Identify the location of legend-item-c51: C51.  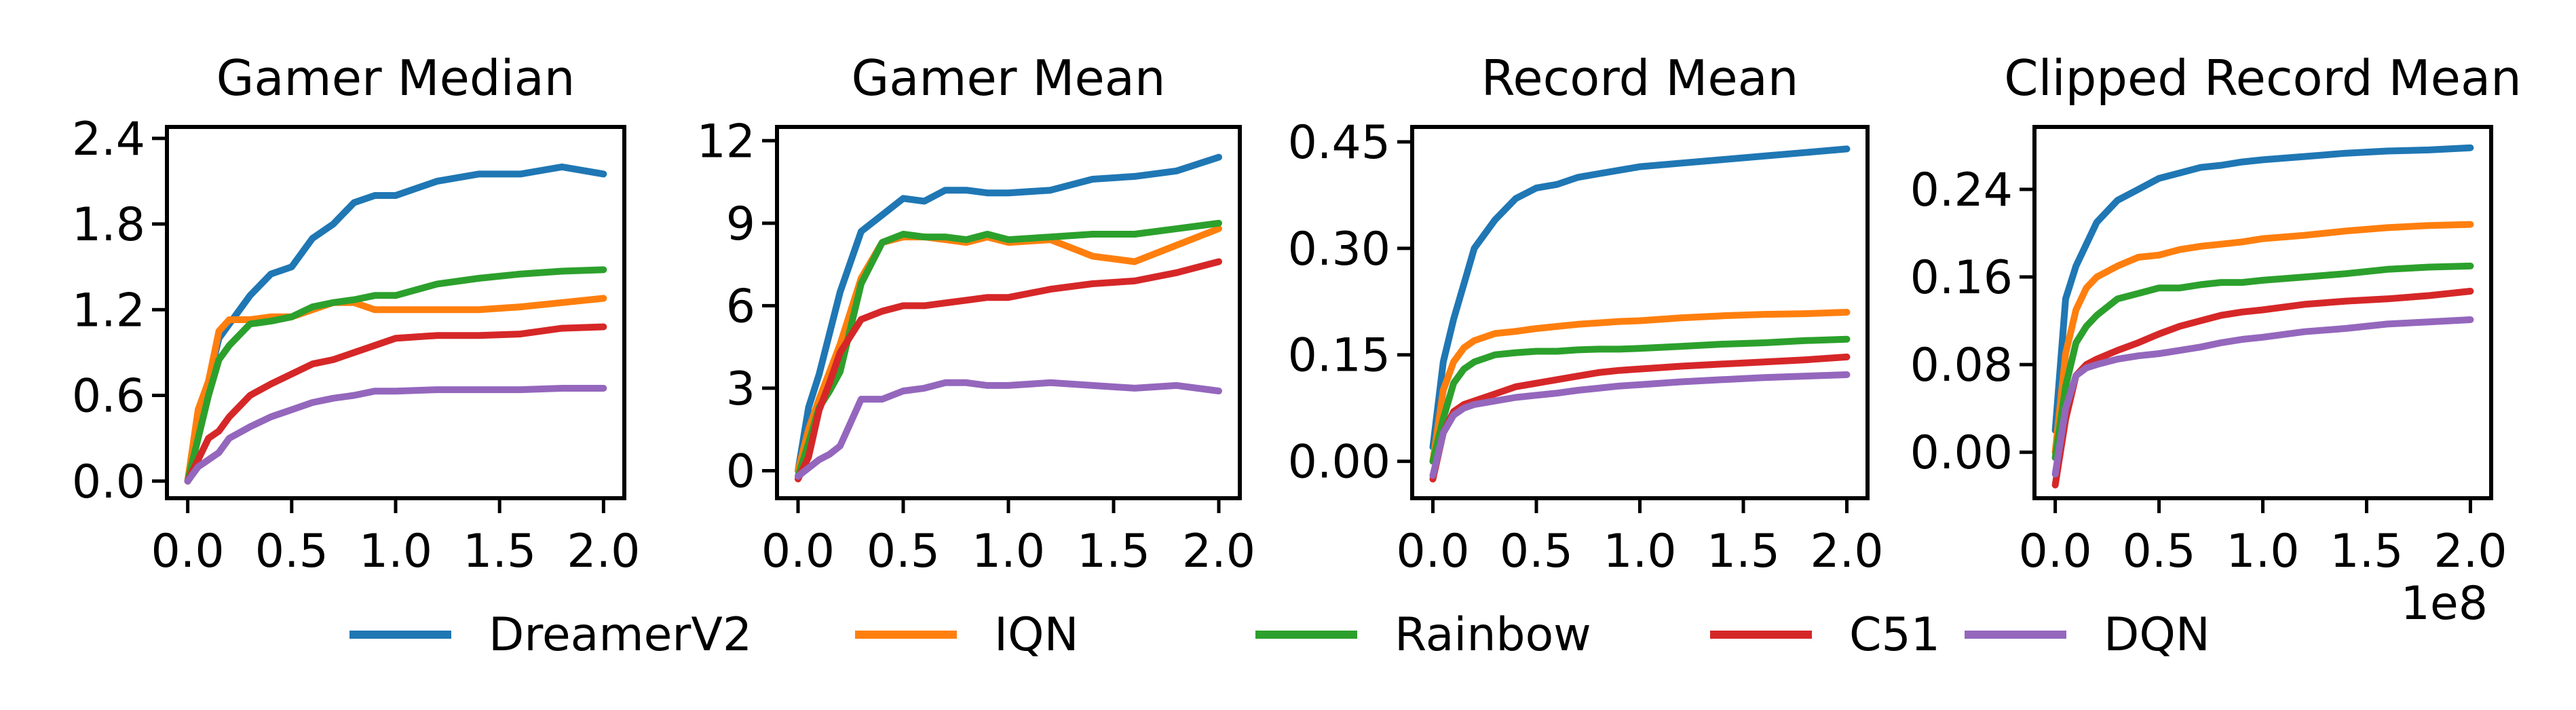
(1825, 635).